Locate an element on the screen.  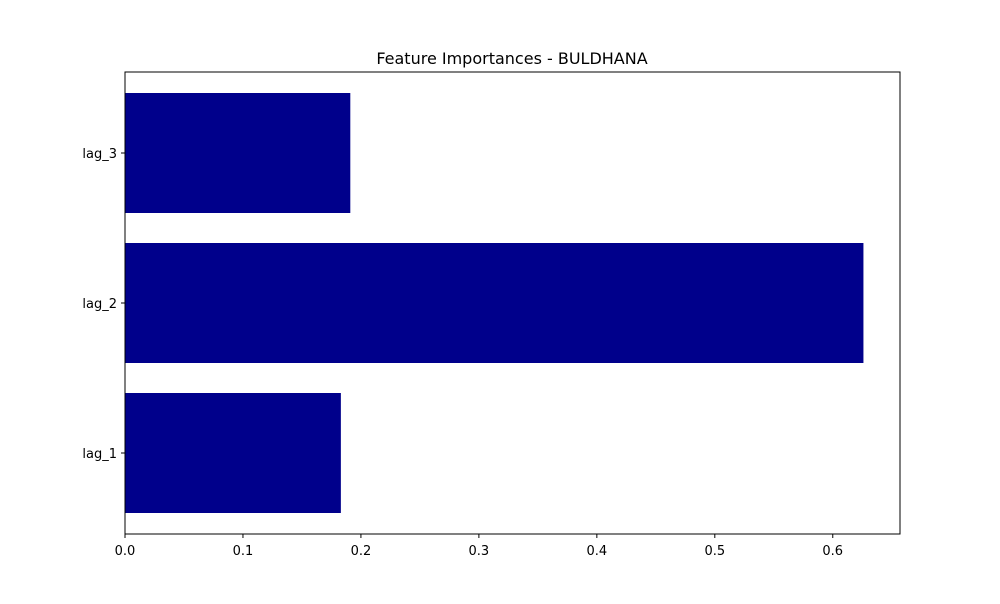
x-tick-label: 0.4 is located at coordinates (596, 551).